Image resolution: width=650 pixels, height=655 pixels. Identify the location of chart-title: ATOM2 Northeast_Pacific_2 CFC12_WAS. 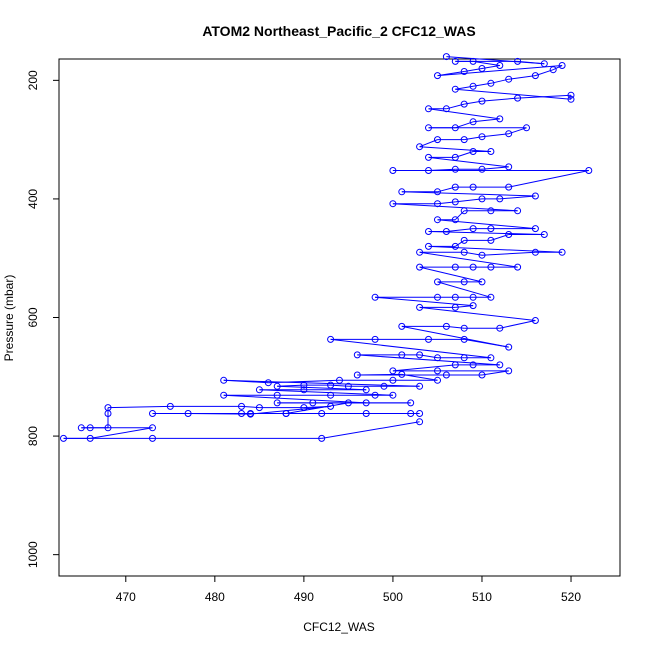
(338, 31).